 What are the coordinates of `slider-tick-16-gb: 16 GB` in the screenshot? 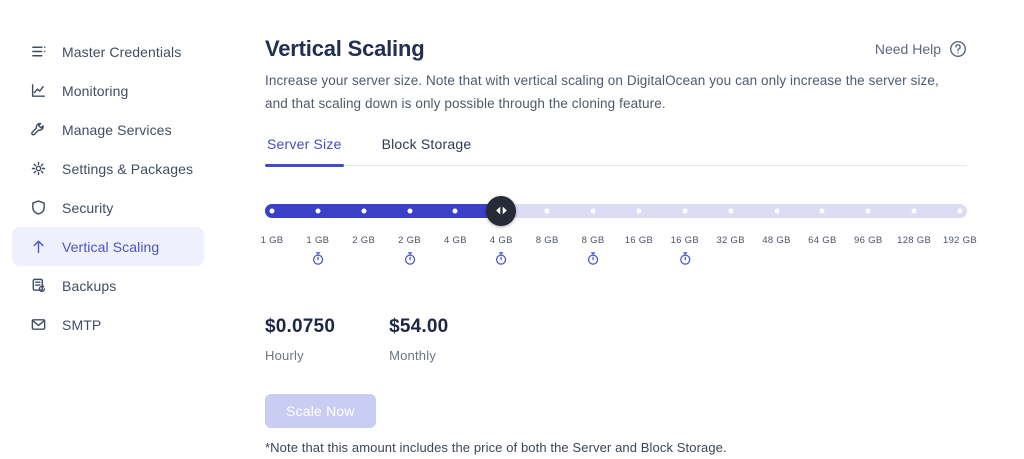 It's located at (639, 240).